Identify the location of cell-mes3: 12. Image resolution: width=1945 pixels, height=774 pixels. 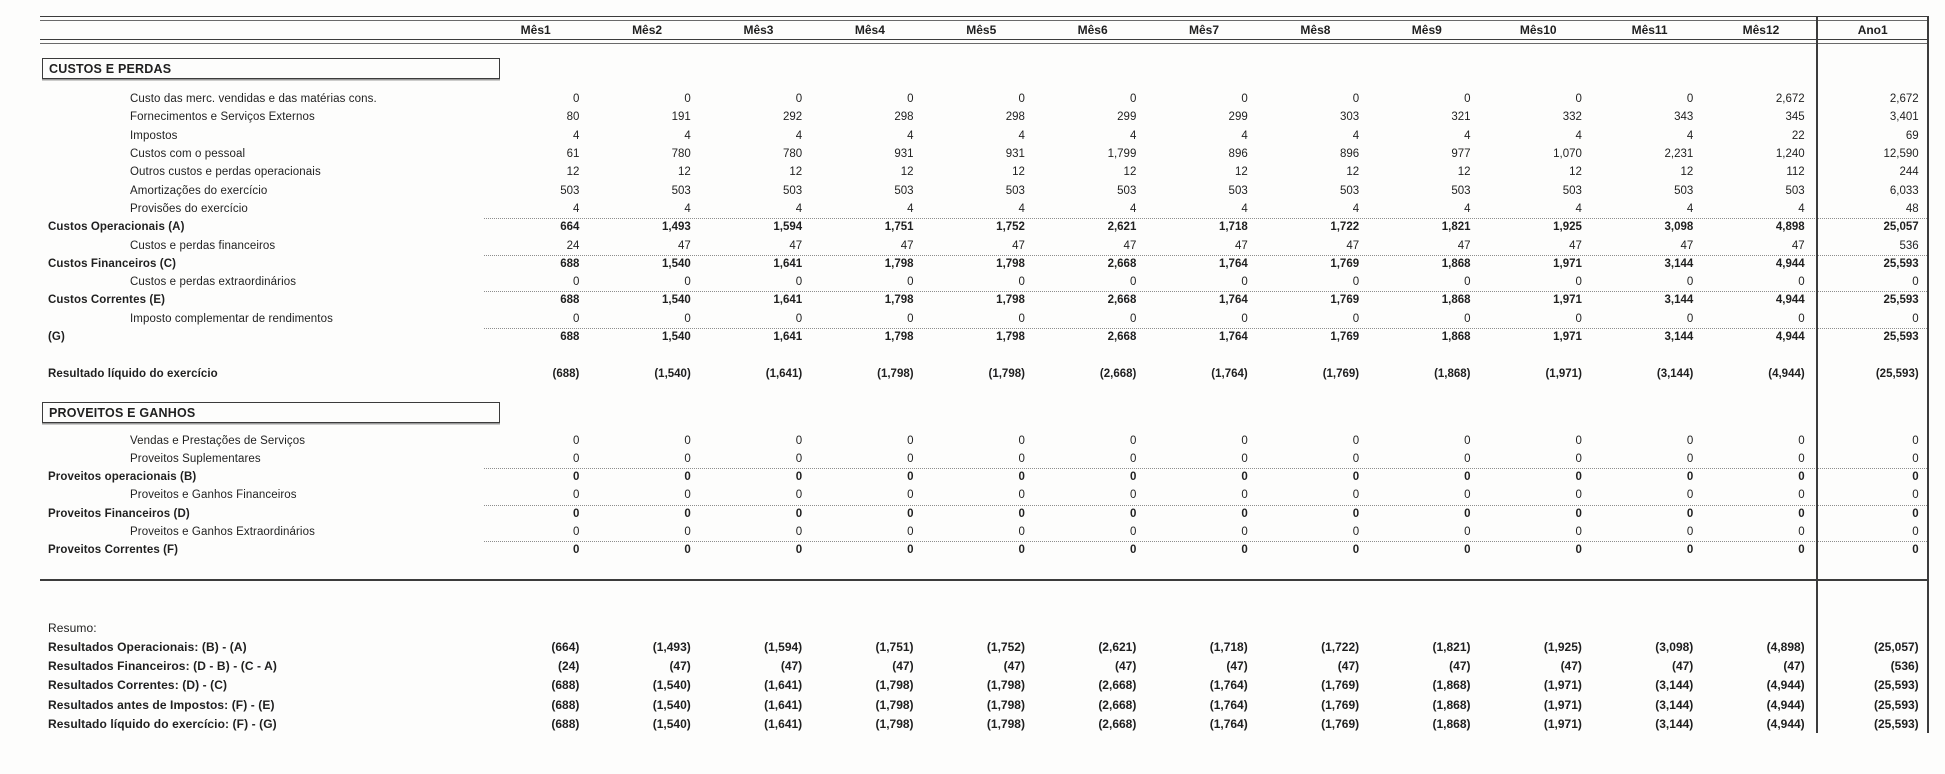
(796, 172).